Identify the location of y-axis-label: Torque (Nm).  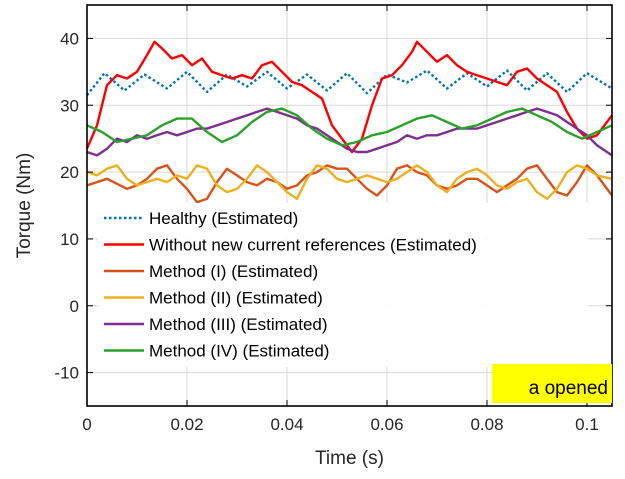
(24, 206).